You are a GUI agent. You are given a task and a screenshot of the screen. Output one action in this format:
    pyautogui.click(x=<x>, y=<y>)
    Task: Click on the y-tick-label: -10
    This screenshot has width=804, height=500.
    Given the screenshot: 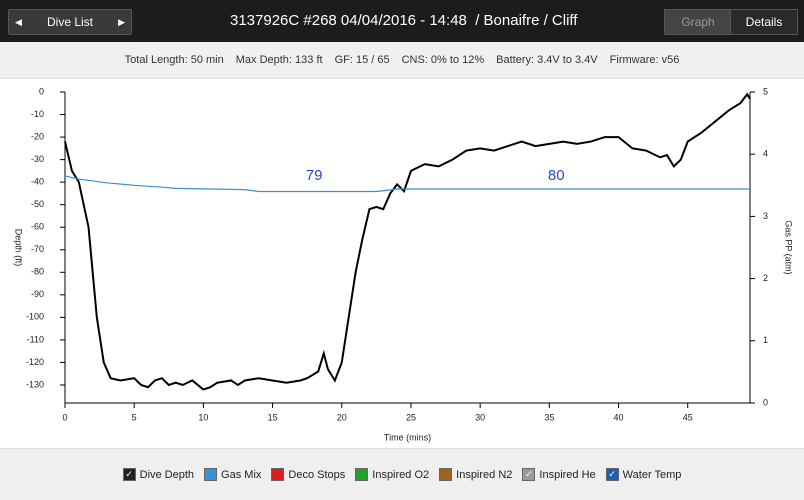 What is the action you would take?
    pyautogui.click(x=37, y=114)
    